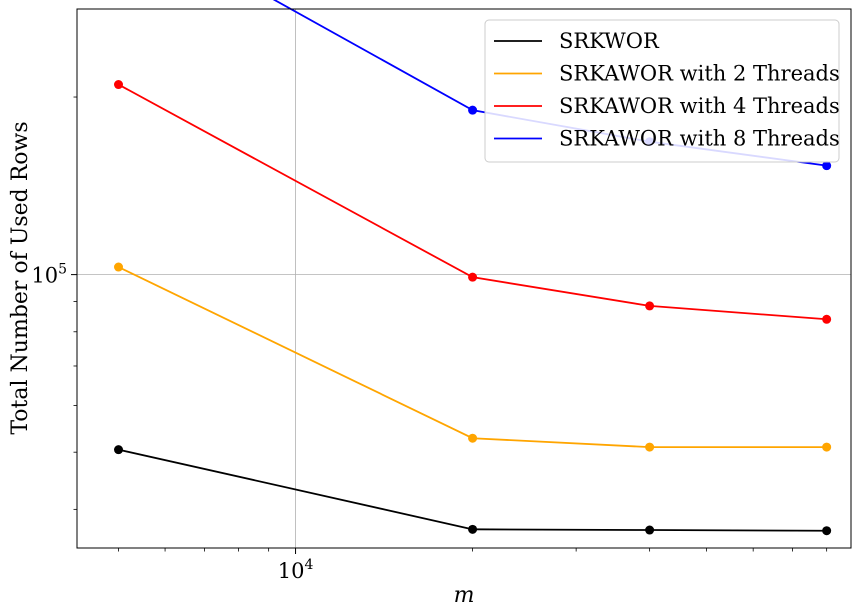 This screenshot has height=616, width=861. Describe the element at coordinates (20, 277) in the screenshot. I see `y-axis-label: Total Number of Used Rows` at that location.